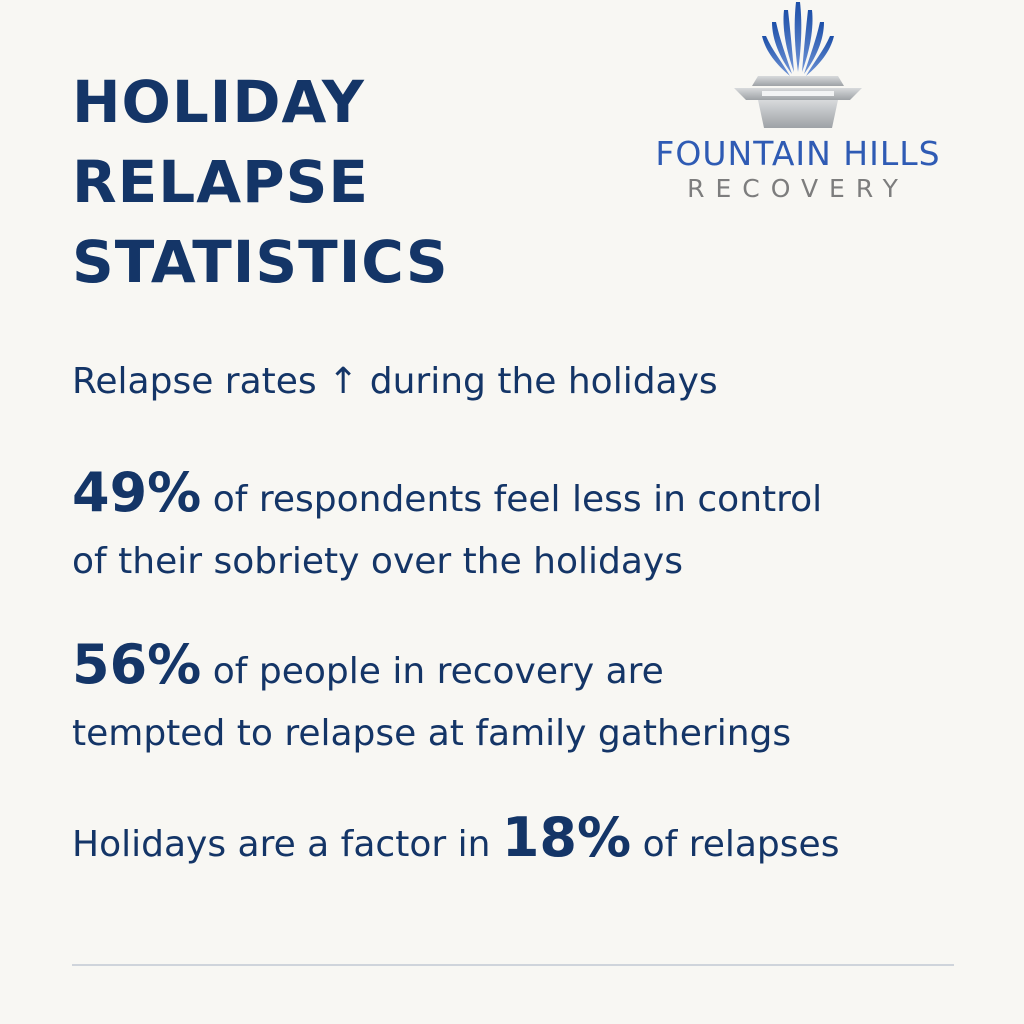  What do you see at coordinates (221, 182) in the screenshot?
I see `title-line: RELAPSE` at bounding box center [221, 182].